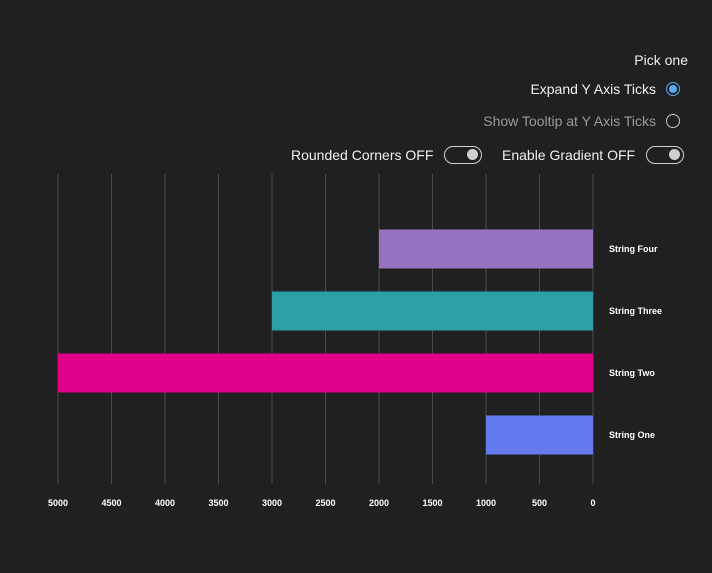  What do you see at coordinates (661, 60) in the screenshot?
I see `pick-one-label: Pick one` at bounding box center [661, 60].